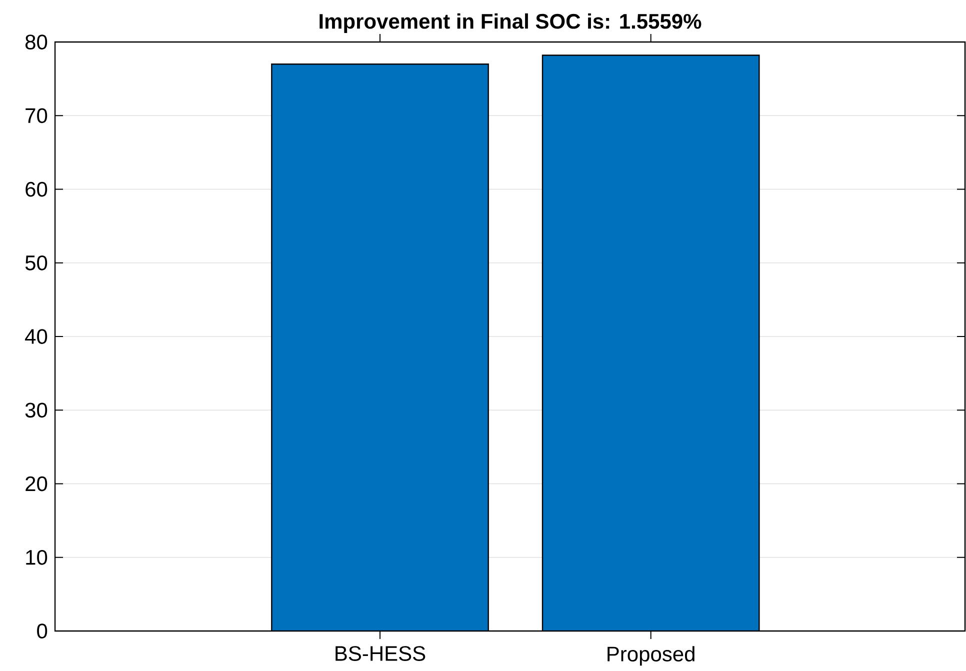  Describe the element at coordinates (37, 484) in the screenshot. I see `y-tick-label: 20` at that location.